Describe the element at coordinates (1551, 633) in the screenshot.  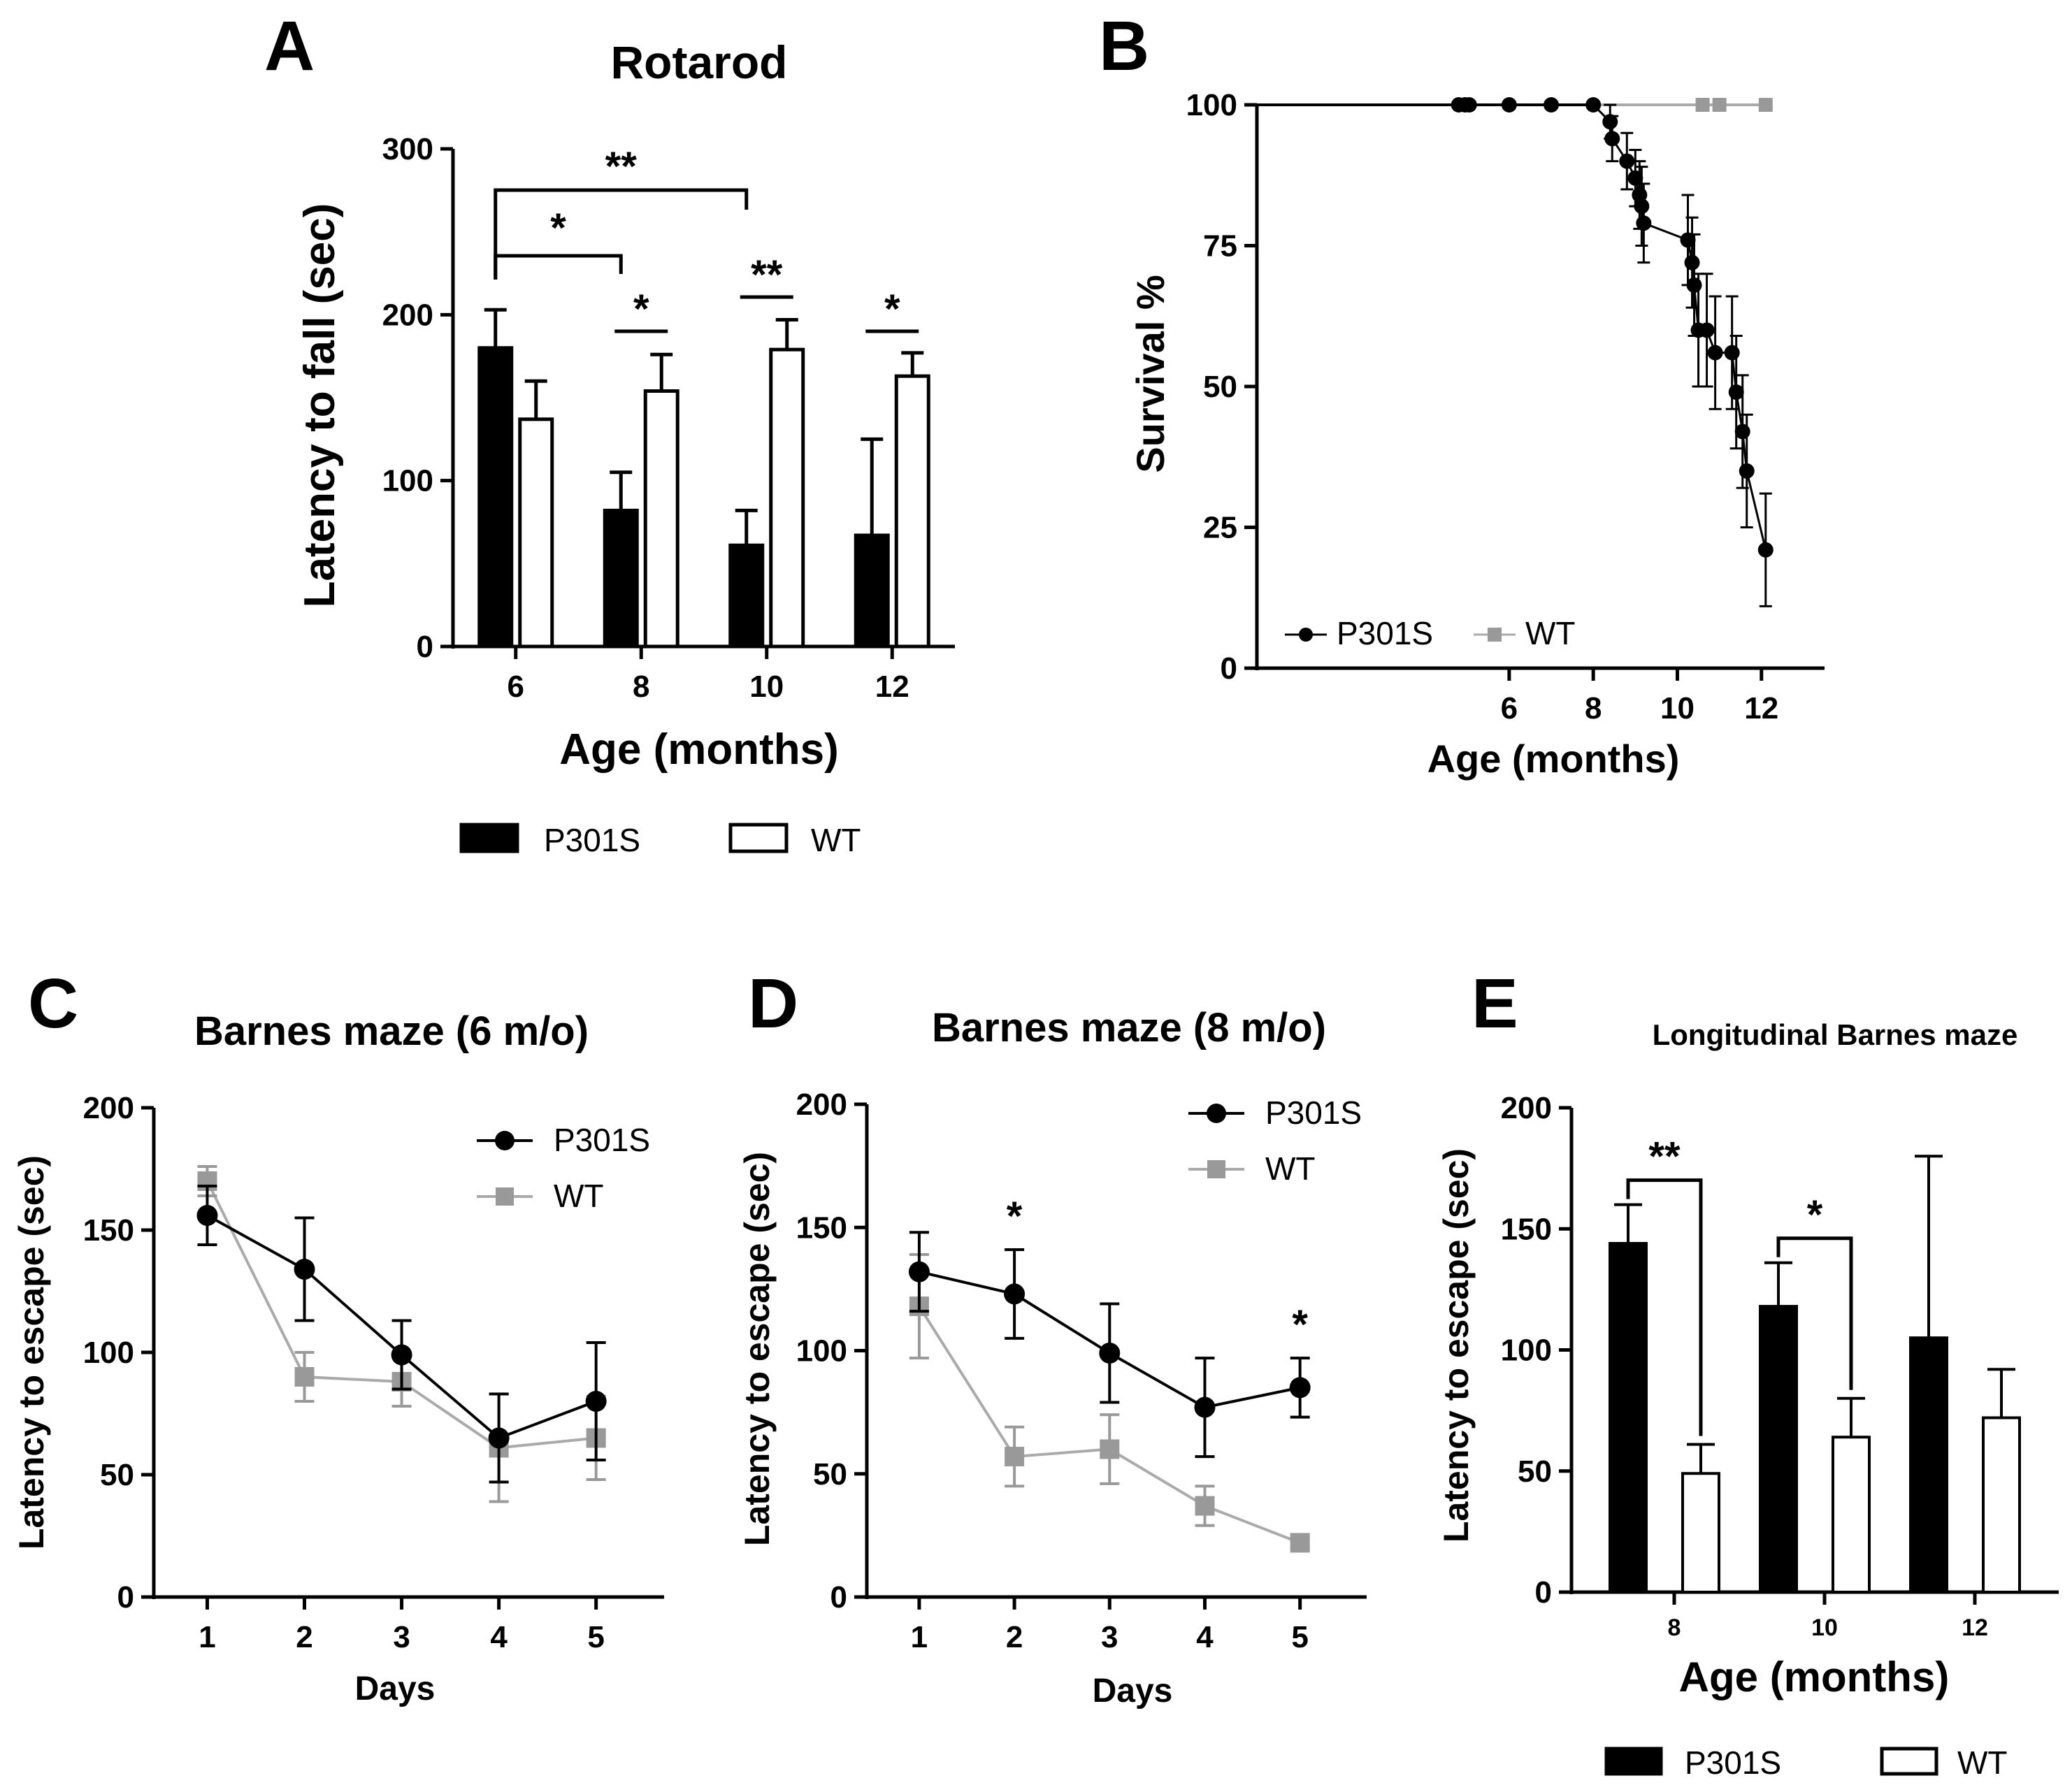
I see `panel-b-legend-label-wt: WT` at that location.